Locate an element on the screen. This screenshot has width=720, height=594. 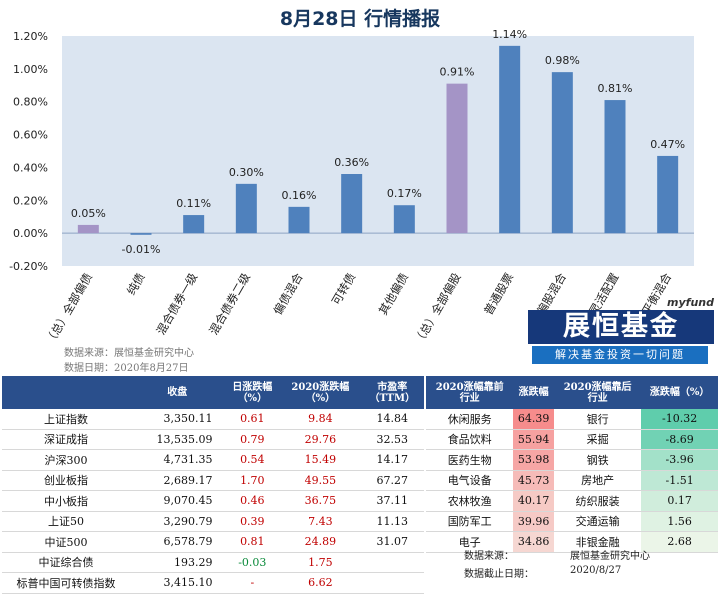
industry-cell-bottom: 钢铁 is located at coordinates (597, 460).